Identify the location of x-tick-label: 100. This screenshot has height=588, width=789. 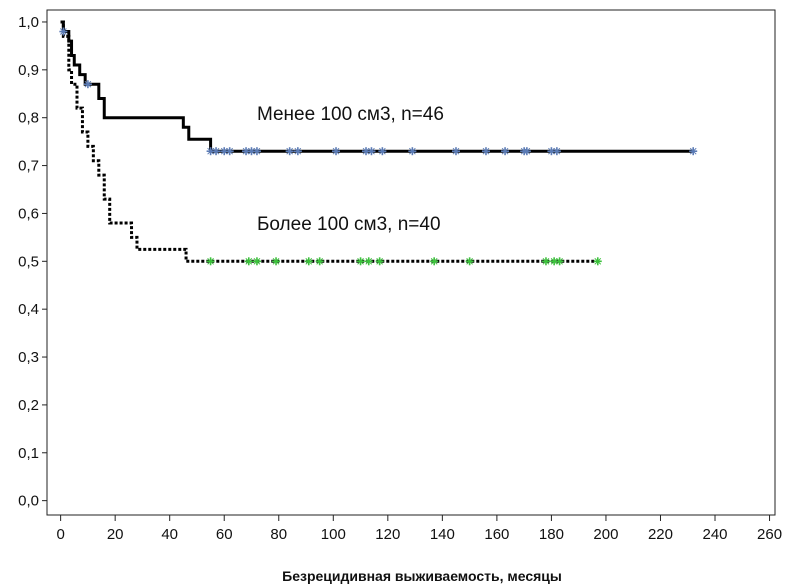
(333, 534).